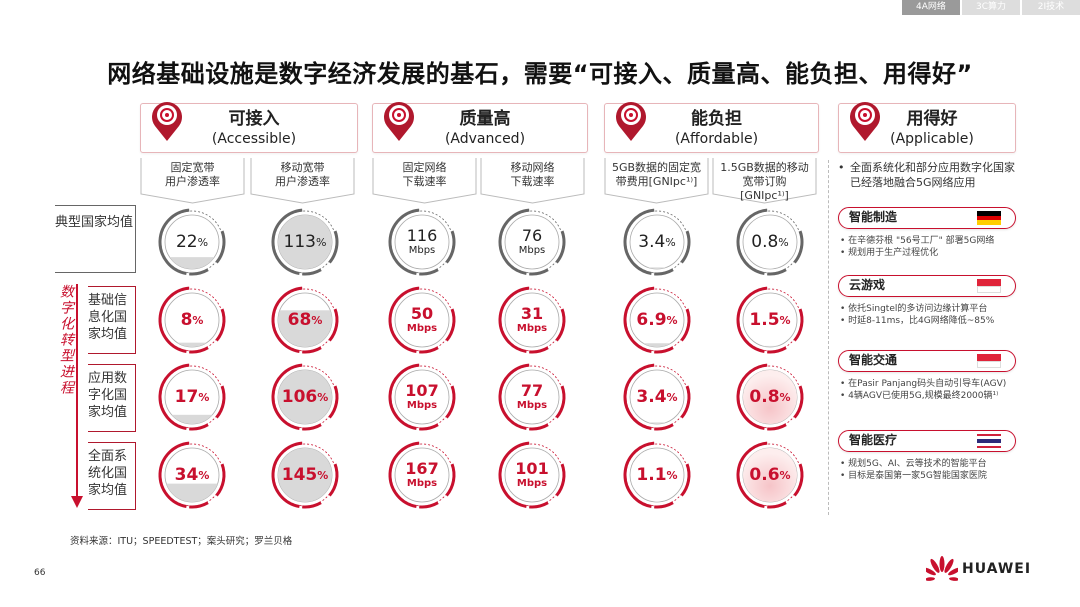 The width and height of the screenshot is (1080, 607). I want to click on metric-value-gauge: 113%, so click(305, 242).